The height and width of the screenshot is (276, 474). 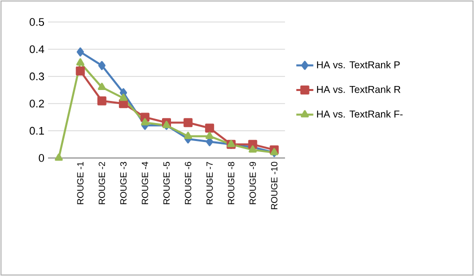 I want to click on x-tick-label: ROUGE -9, so click(x=253, y=183).